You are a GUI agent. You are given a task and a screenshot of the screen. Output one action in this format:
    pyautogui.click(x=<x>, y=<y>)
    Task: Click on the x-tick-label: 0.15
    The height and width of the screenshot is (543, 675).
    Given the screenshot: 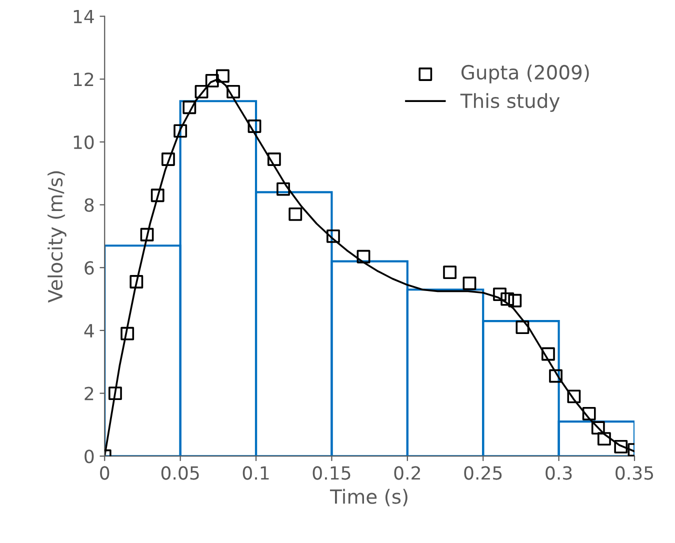 What is the action you would take?
    pyautogui.click(x=331, y=473)
    